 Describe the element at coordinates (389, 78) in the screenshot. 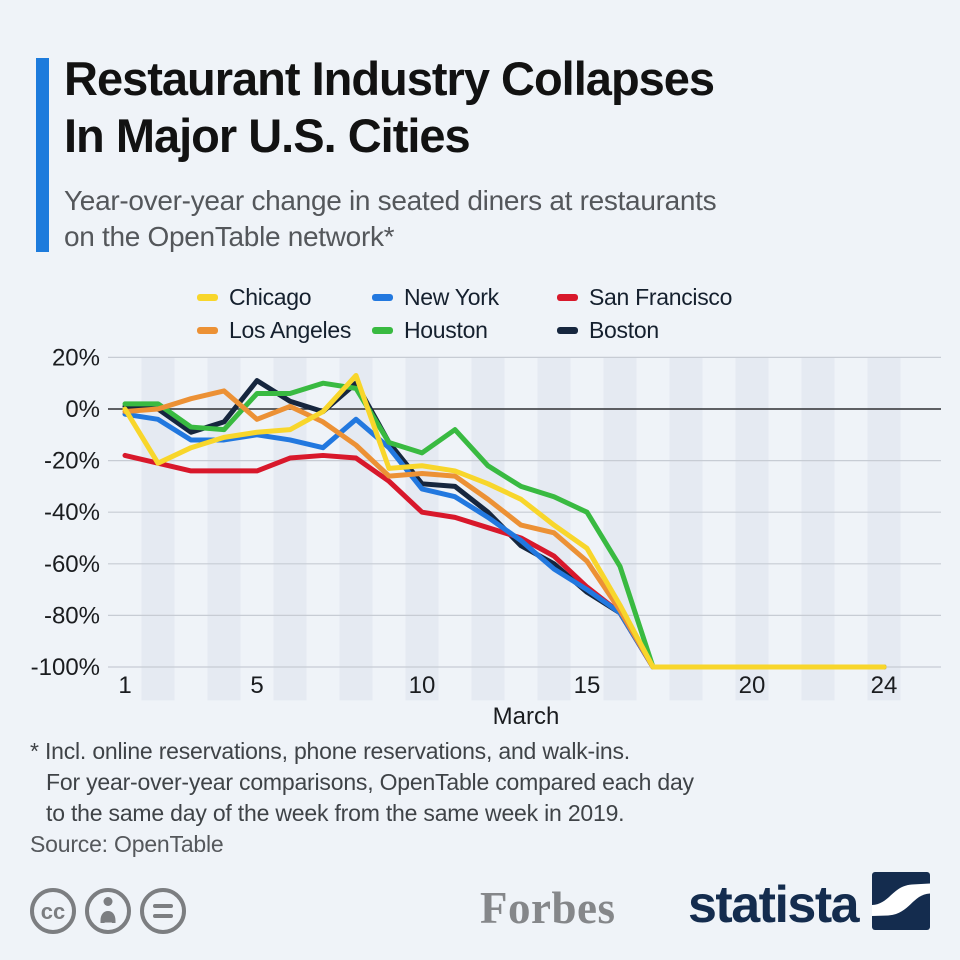

I see `title-line-1: Restaurant Industry Collapses` at that location.